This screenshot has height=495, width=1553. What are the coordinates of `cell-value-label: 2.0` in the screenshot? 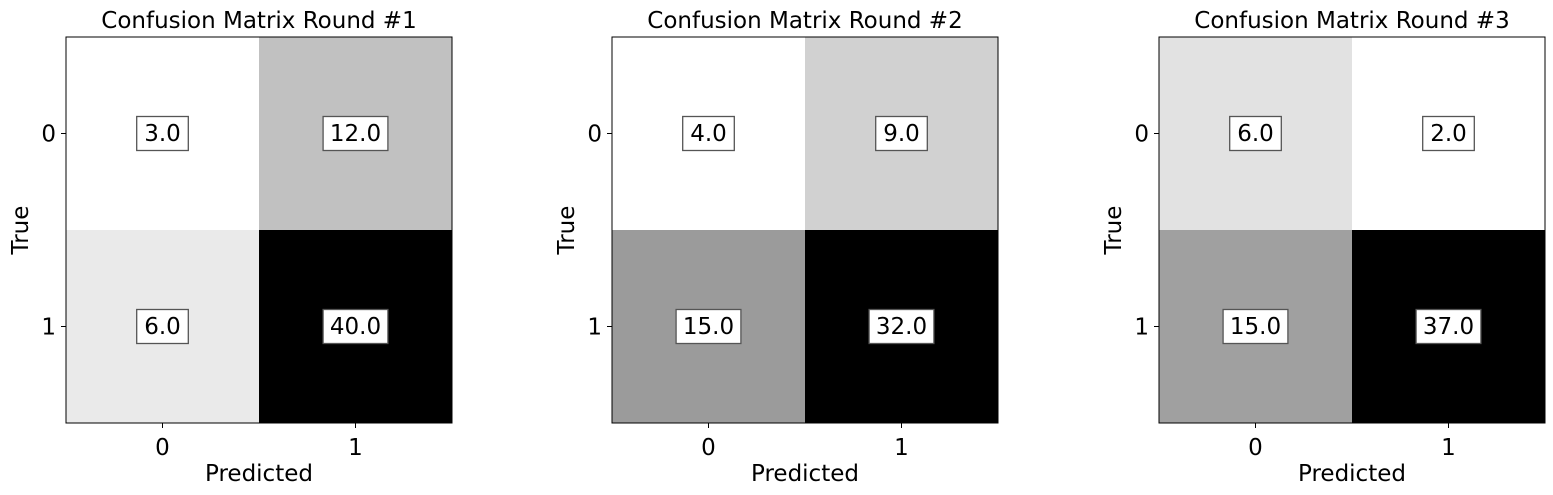 It's located at (1448, 134).